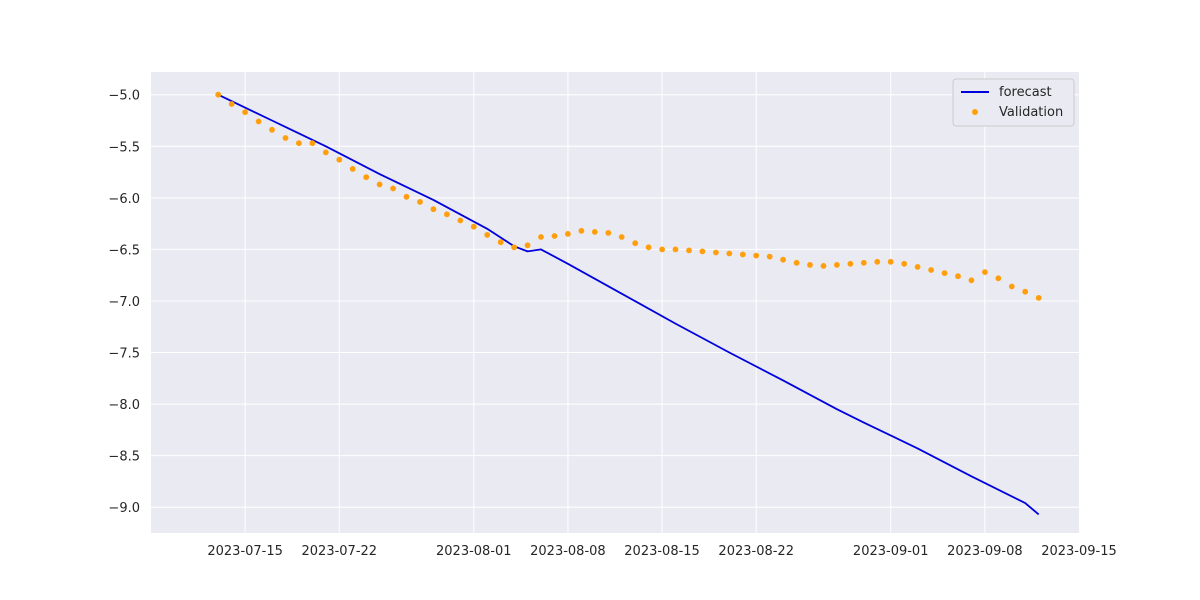 The height and width of the screenshot is (600, 1200). I want to click on y-tick-label: −9.0, so click(124, 508).